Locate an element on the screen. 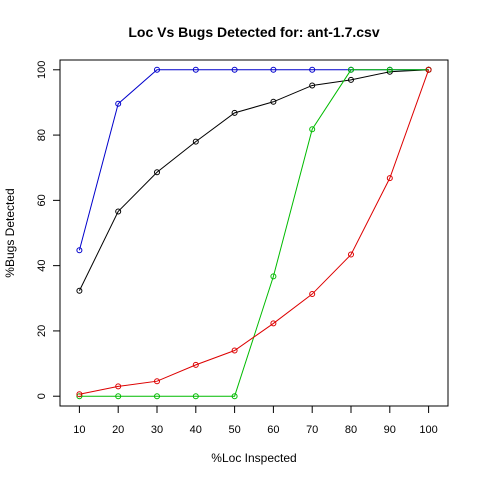  y-tick-label: 100 is located at coordinates (42, 70).